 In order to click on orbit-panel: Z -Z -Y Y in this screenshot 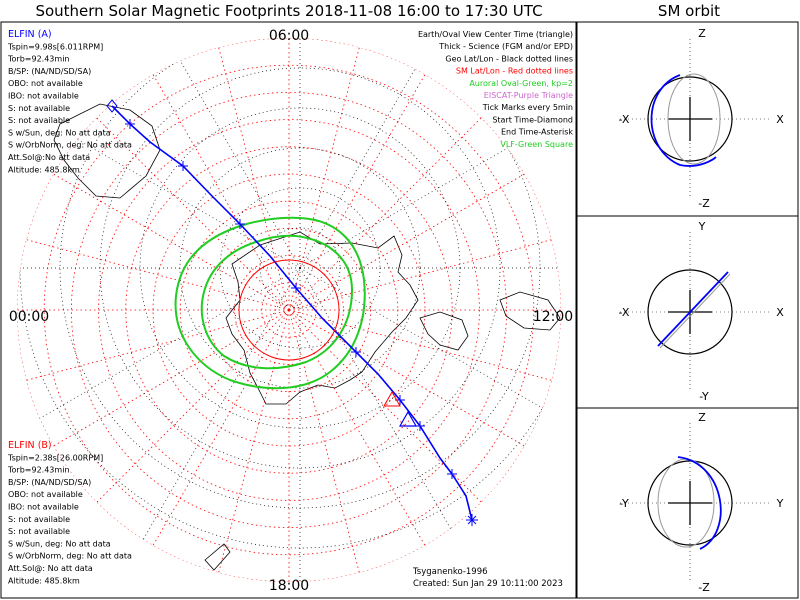, I will do `click(701, 502)`.